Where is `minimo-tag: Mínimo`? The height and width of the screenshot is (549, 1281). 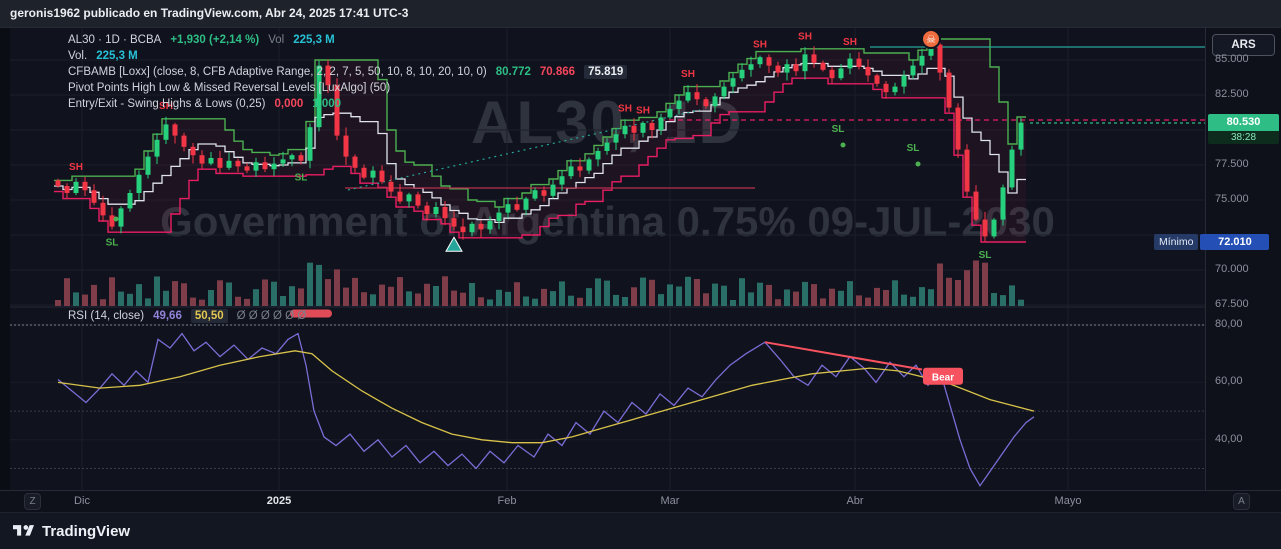 minimo-tag: Mínimo is located at coordinates (1176, 241).